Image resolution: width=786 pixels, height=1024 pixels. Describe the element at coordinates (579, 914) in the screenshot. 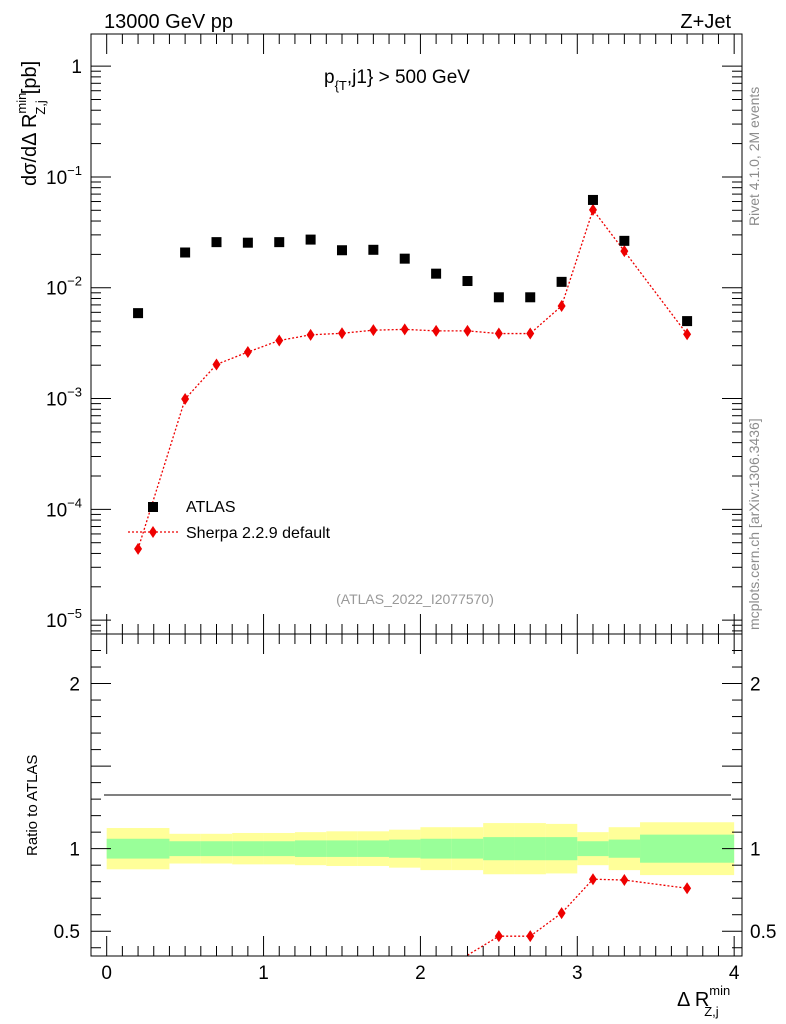

I see `sherpa-ratio-clip` at that location.